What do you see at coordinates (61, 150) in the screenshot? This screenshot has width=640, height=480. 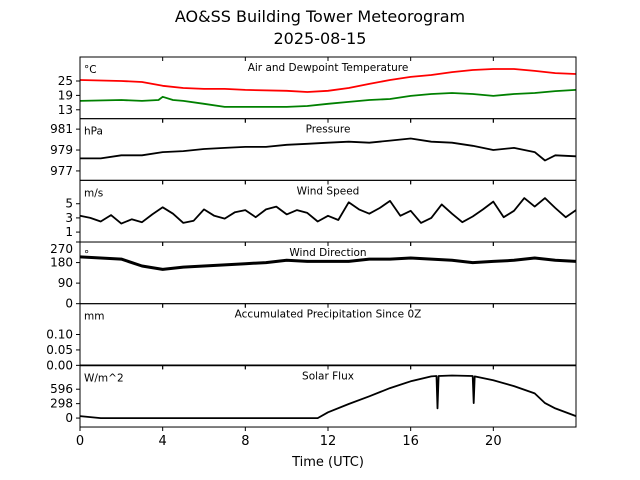 I see `y-tick-label: 979` at bounding box center [61, 150].